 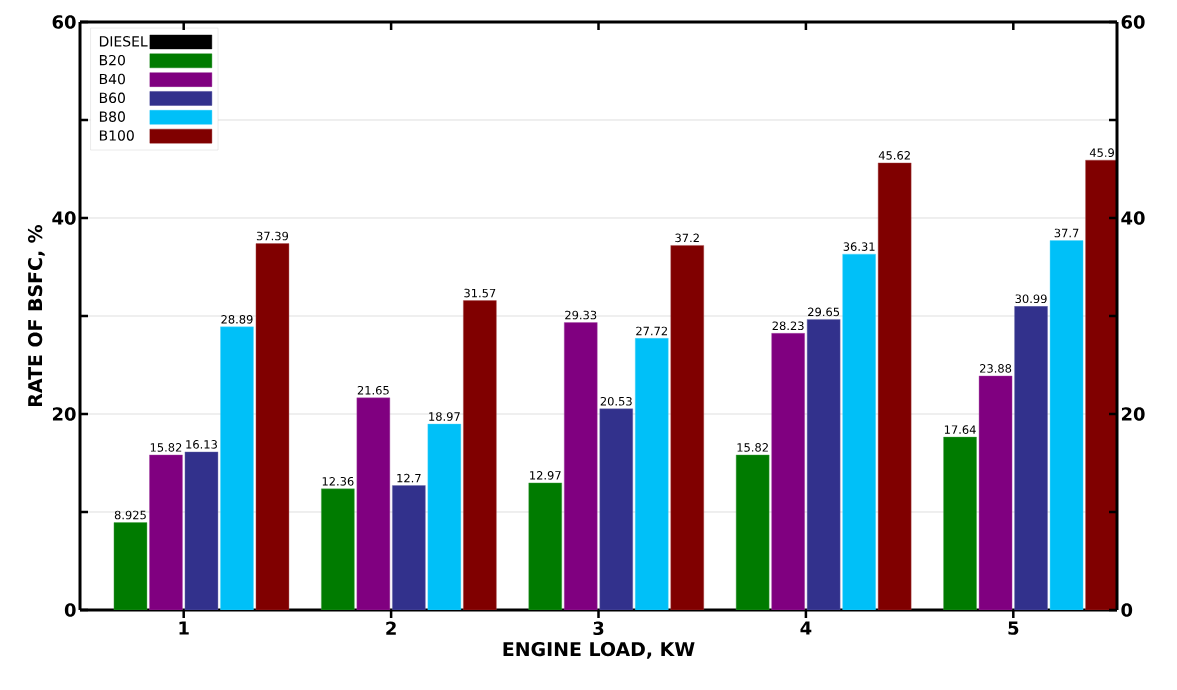 What do you see at coordinates (599, 650) in the screenshot?
I see `x-axis-title: ENGINE LOAD, KW` at bounding box center [599, 650].